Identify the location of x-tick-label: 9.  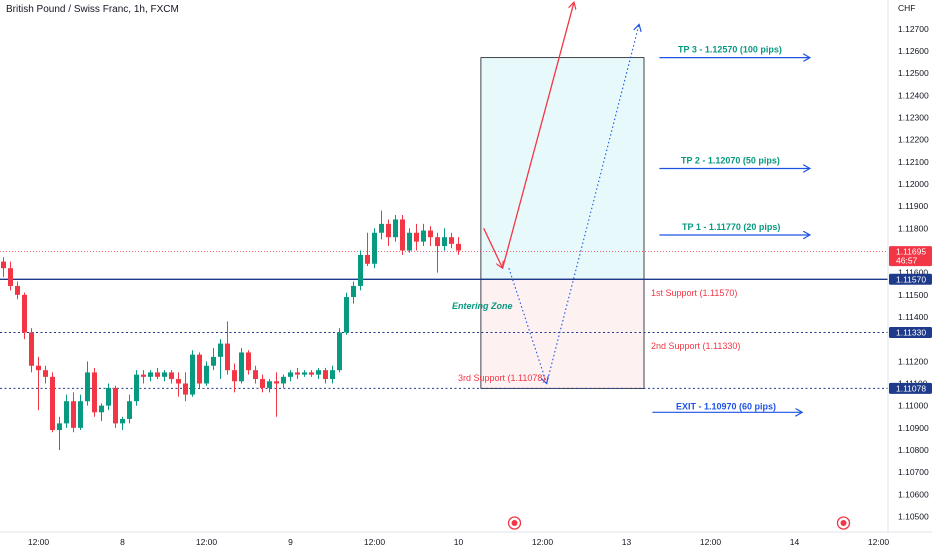
(290, 542).